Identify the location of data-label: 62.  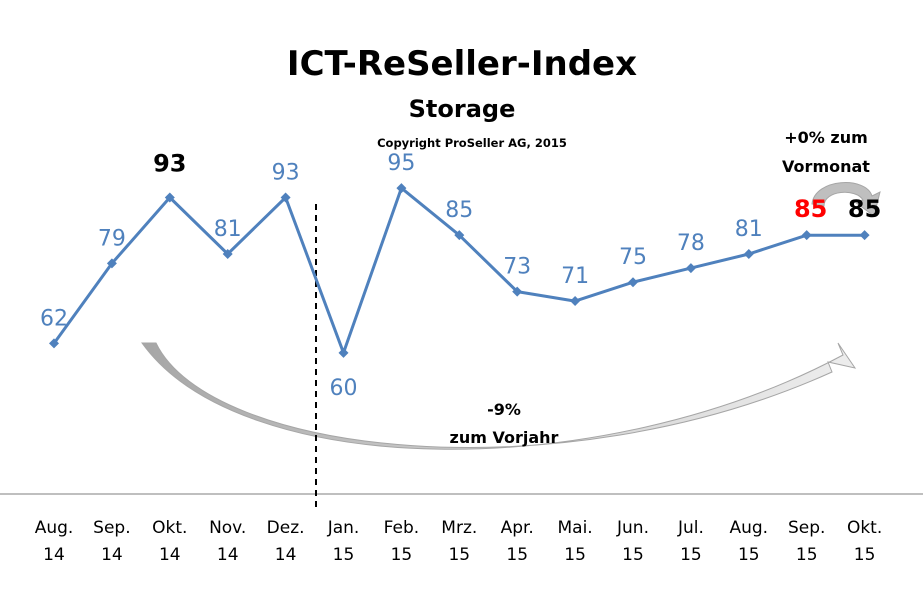
(54, 318).